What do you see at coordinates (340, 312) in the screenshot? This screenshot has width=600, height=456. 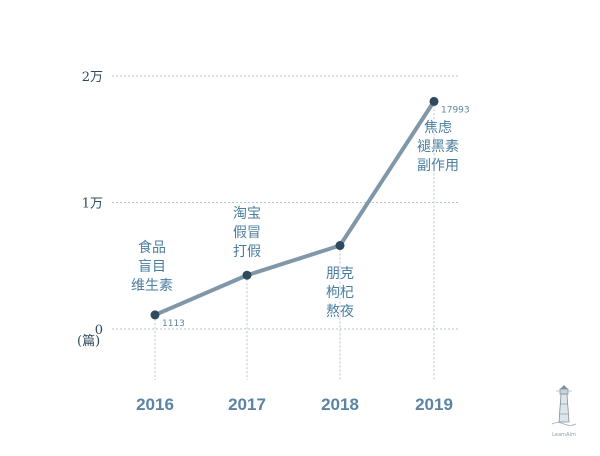 I see `annotation-line: 熬夜` at bounding box center [340, 312].